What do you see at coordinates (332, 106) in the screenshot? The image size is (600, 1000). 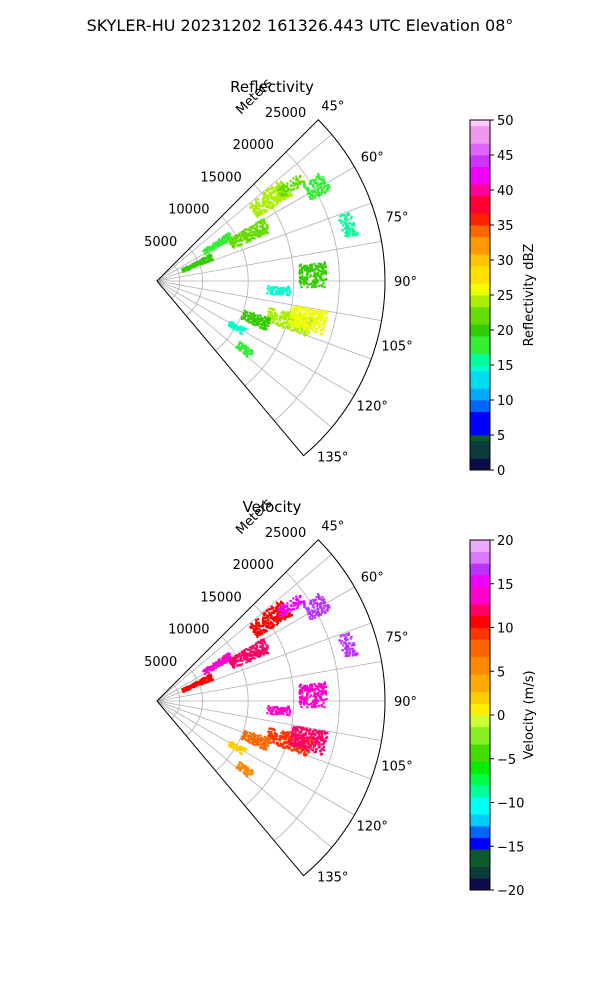 I see `azimuth-tick-label: 45°` at bounding box center [332, 106].